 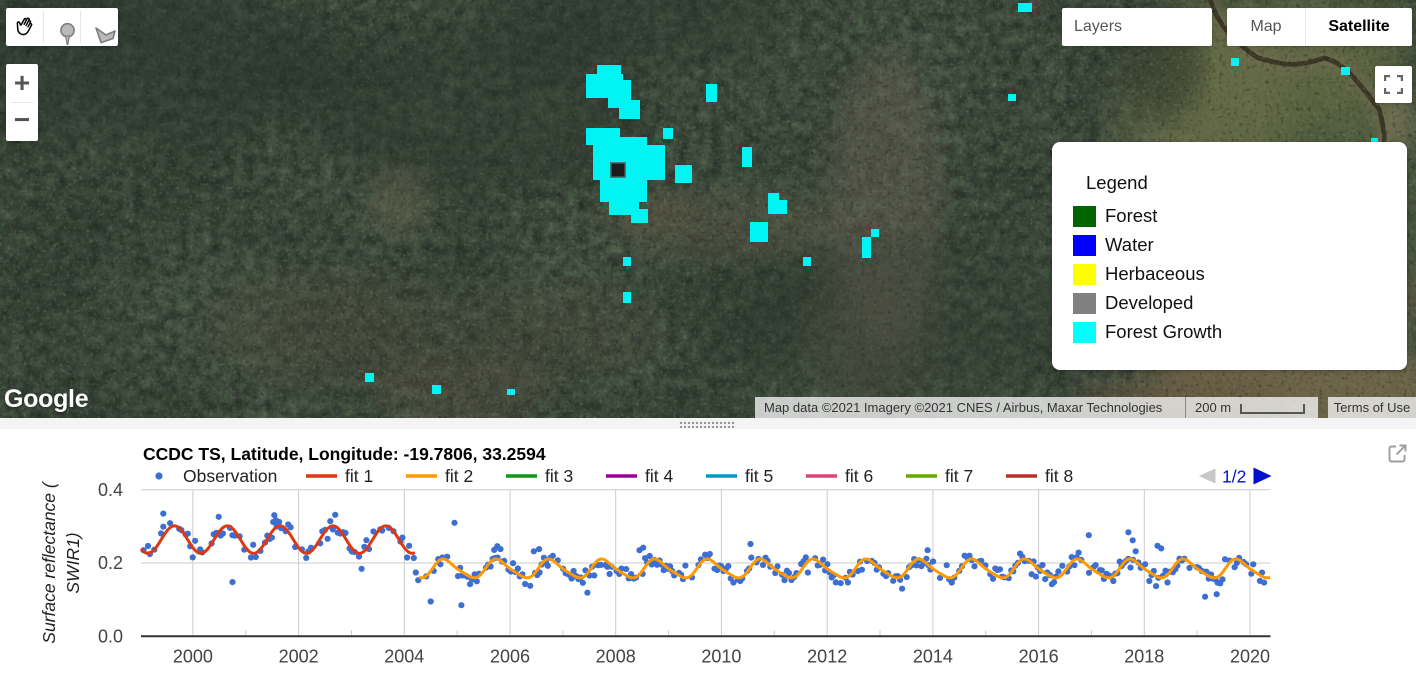 What do you see at coordinates (559, 476) in the screenshot?
I see `svg-text: fit 3` at bounding box center [559, 476].